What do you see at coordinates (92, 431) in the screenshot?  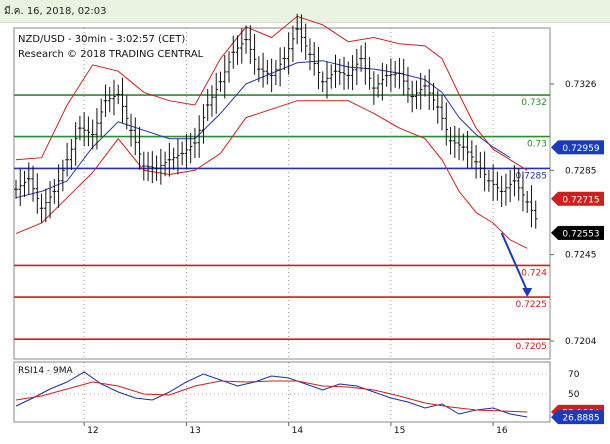 I see `x-tick-label-12: 12` at bounding box center [92, 431].